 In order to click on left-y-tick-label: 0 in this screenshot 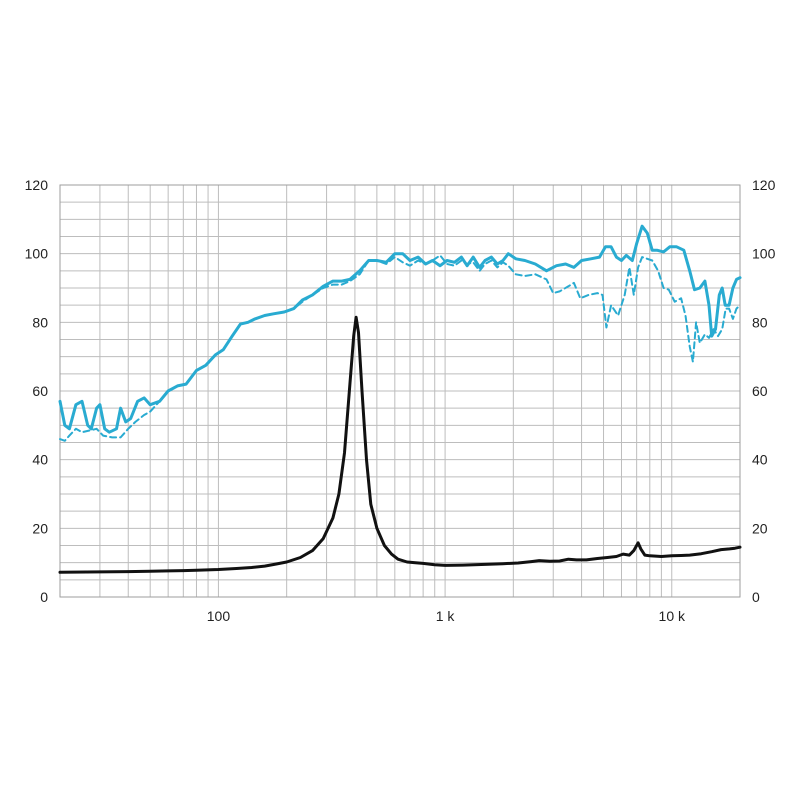, I will do `click(44, 597)`.